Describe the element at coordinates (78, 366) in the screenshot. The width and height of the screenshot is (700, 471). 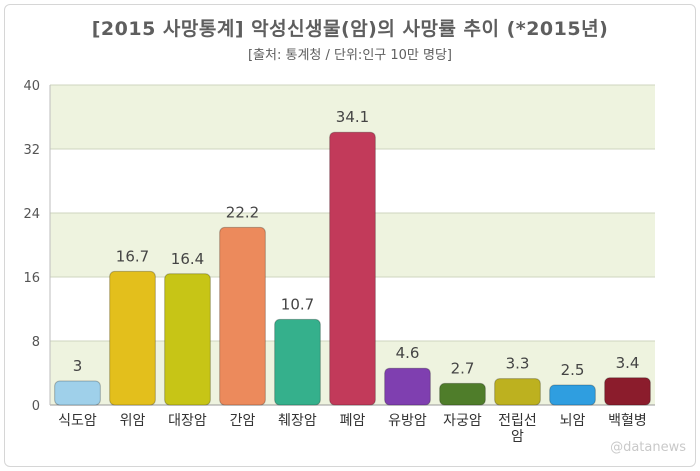
I see `data-label: 3` at that location.